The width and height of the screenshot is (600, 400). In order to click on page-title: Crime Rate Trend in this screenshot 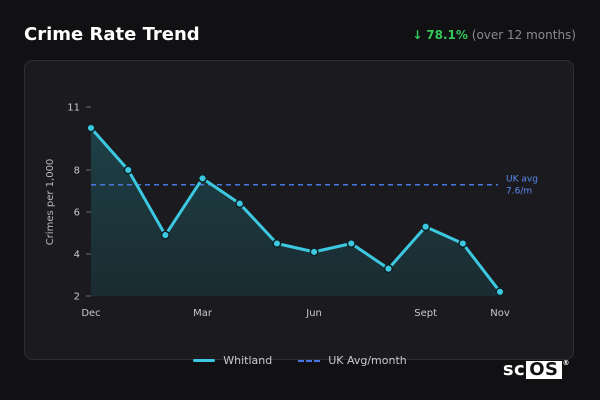, I will do `click(112, 34)`.